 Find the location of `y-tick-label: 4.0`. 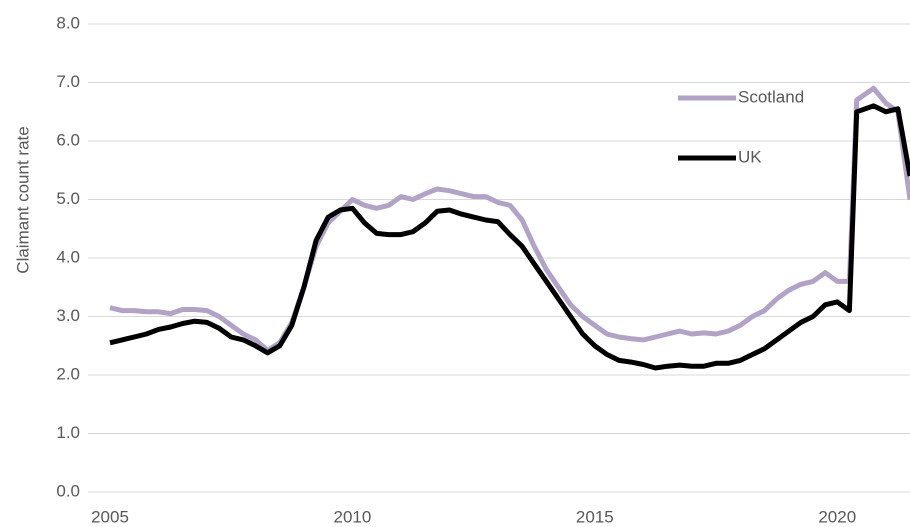

y-tick-label: 4.0 is located at coordinates (68, 256).